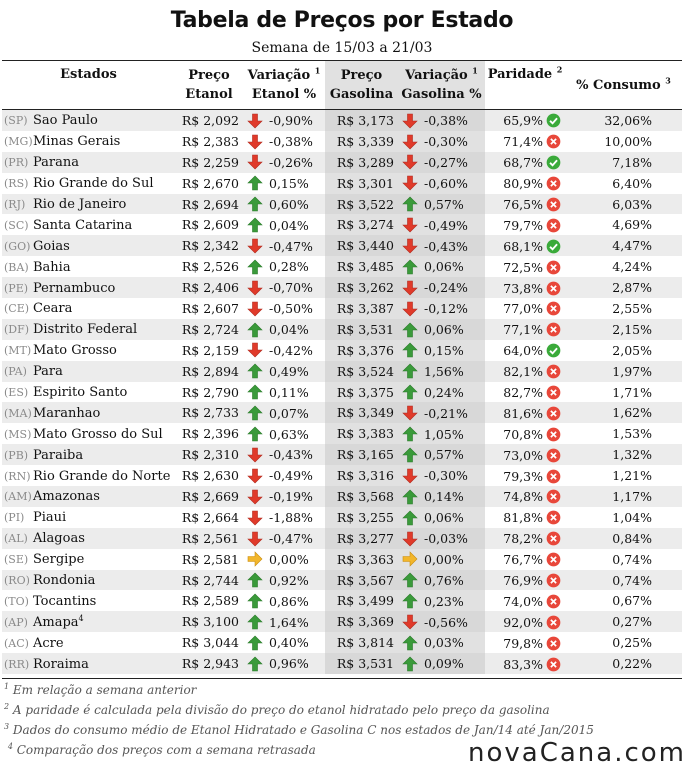 This screenshot has width=684, height=778. I want to click on variacao-etanol-value: 0,11%, so click(289, 392).